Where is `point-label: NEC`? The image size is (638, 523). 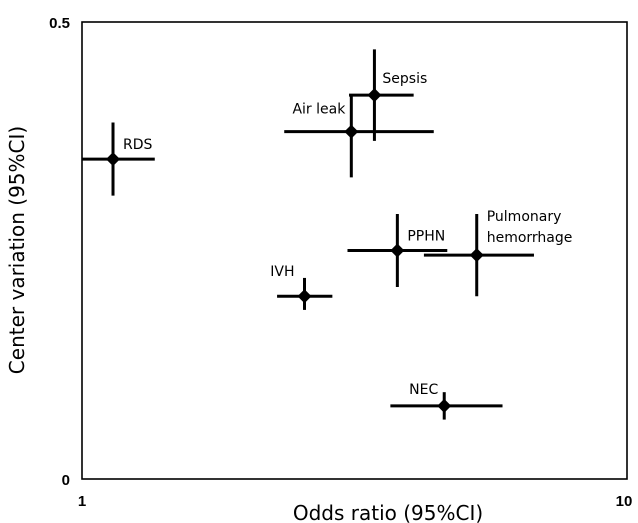
point-label: NEC is located at coordinates (423, 390).